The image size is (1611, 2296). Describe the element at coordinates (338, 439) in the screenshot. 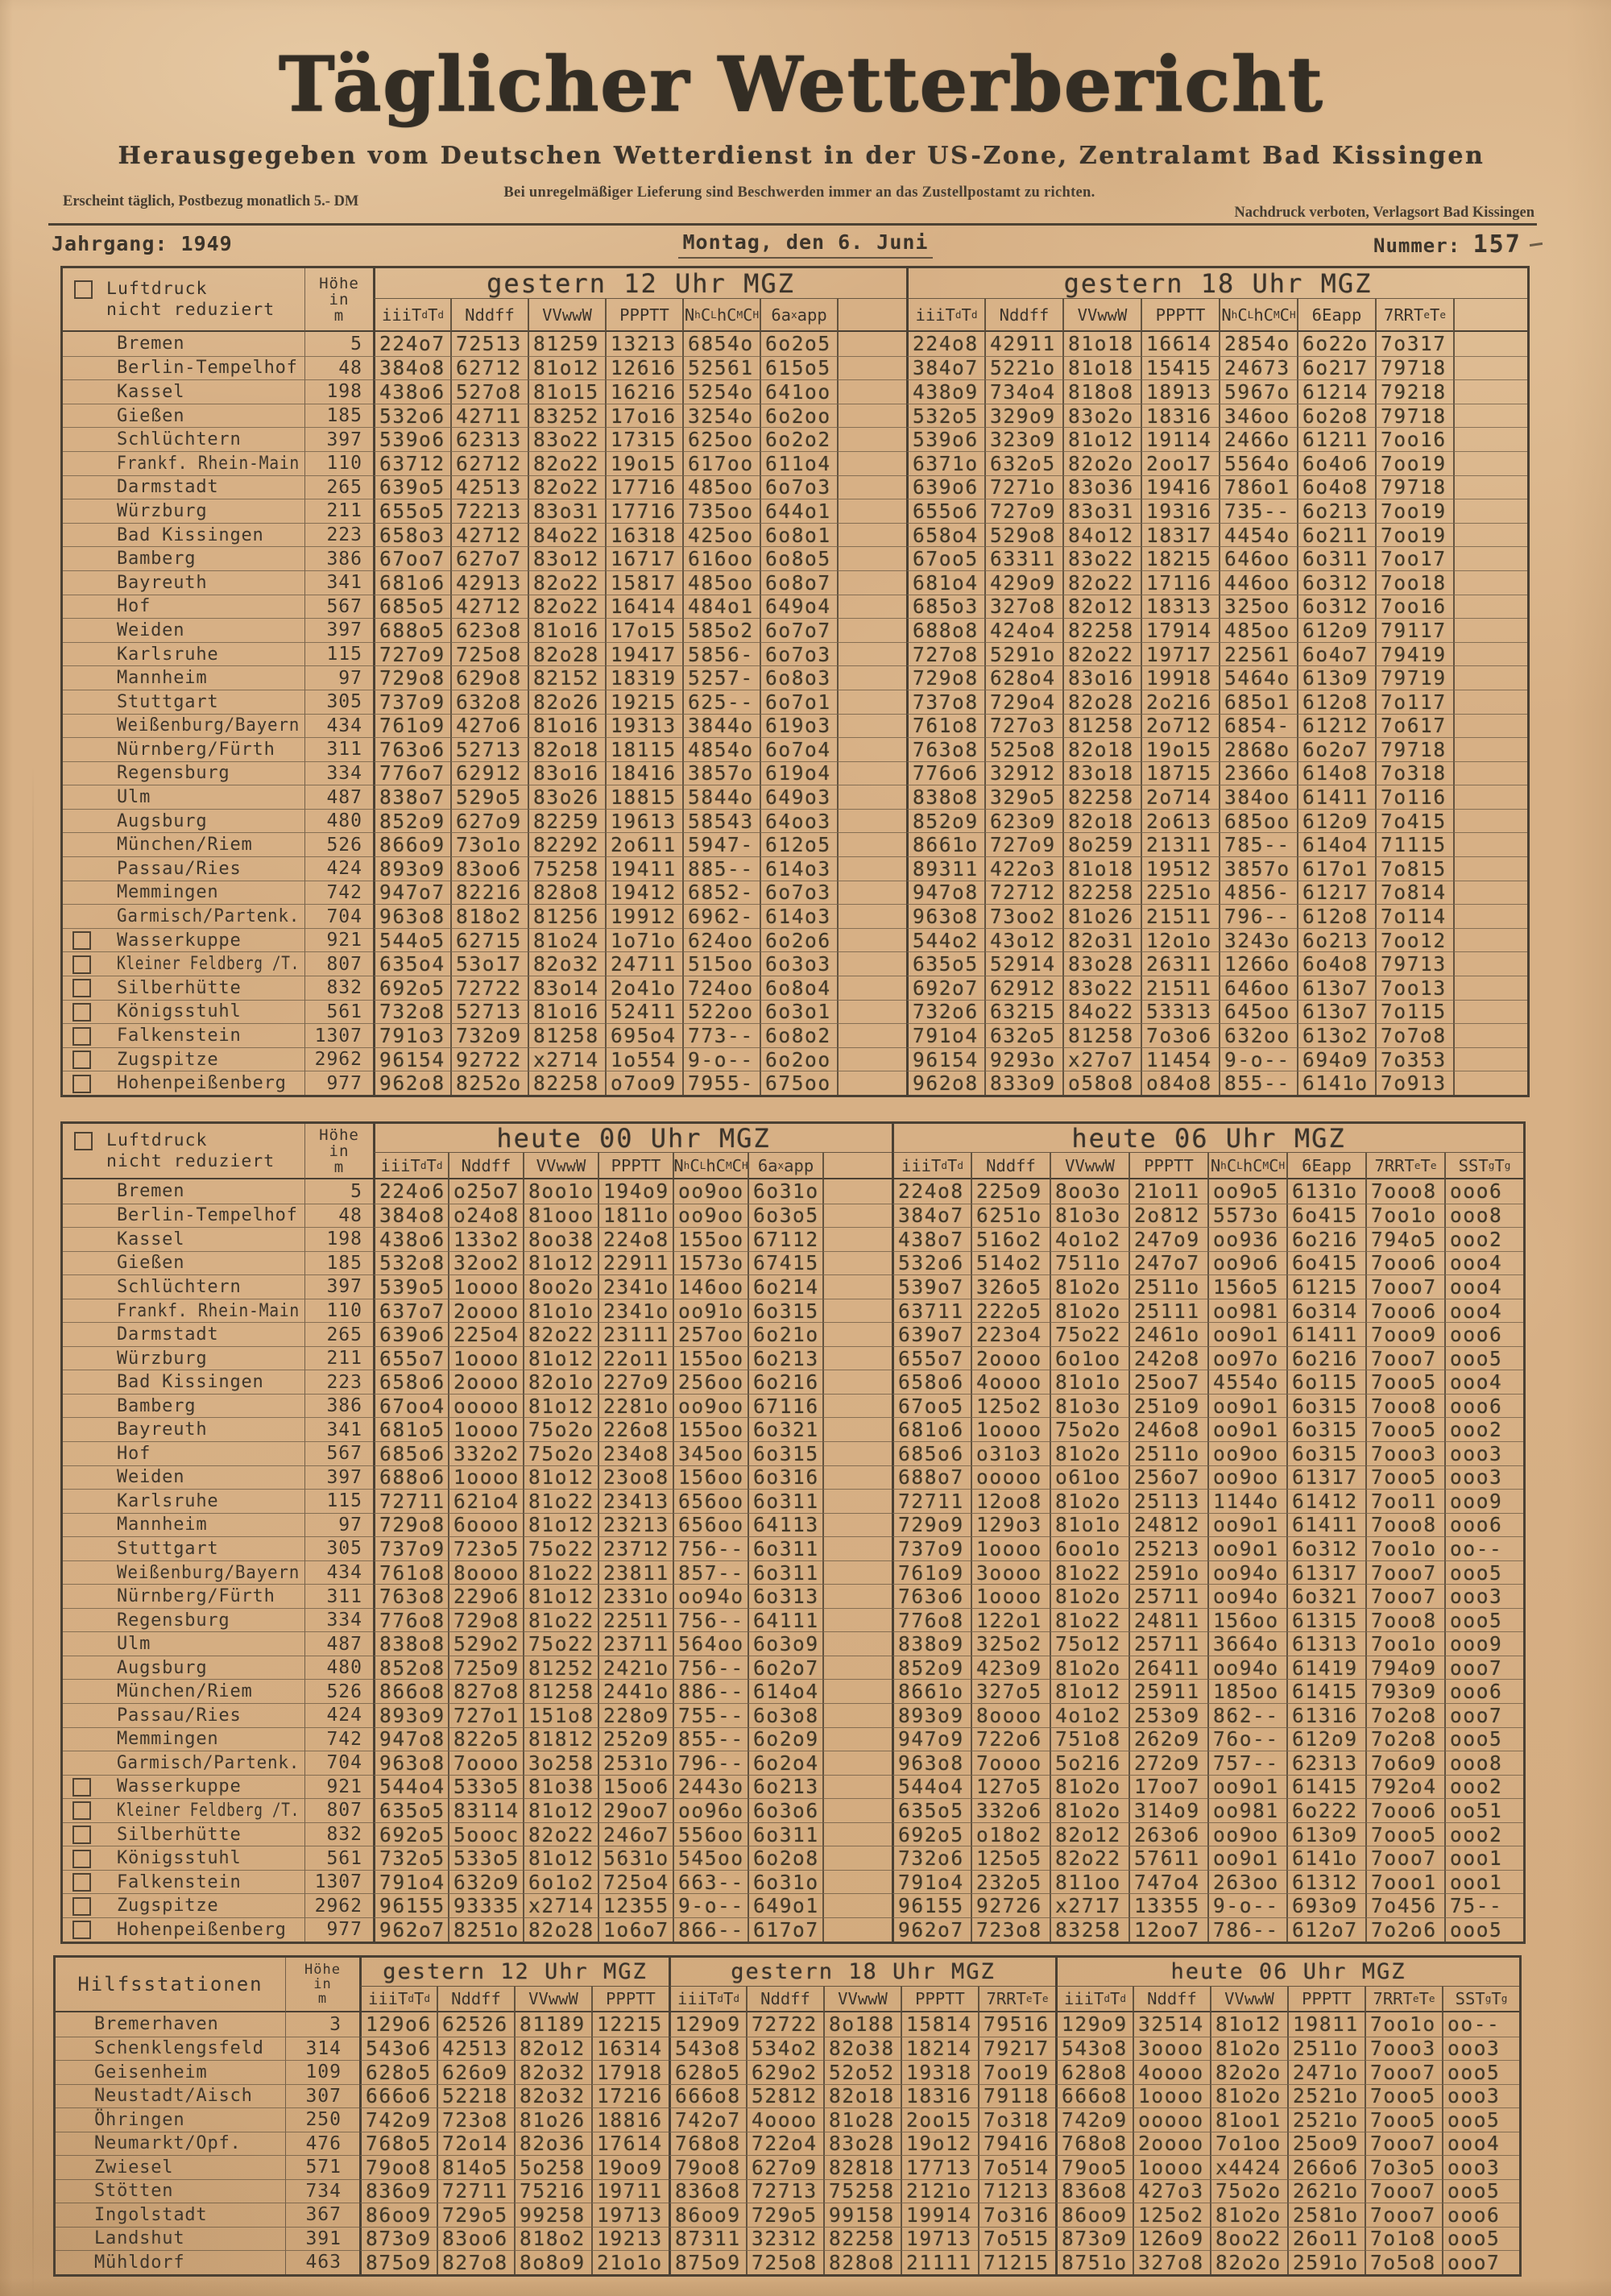

I see `station-elevation: 397` at that location.